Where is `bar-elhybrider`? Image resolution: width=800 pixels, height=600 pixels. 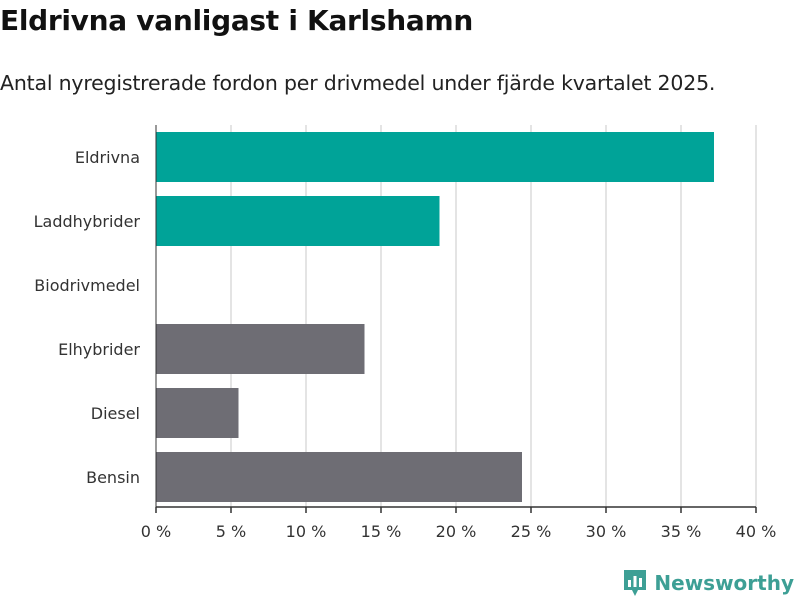 bar-elhybrider is located at coordinates (260, 349).